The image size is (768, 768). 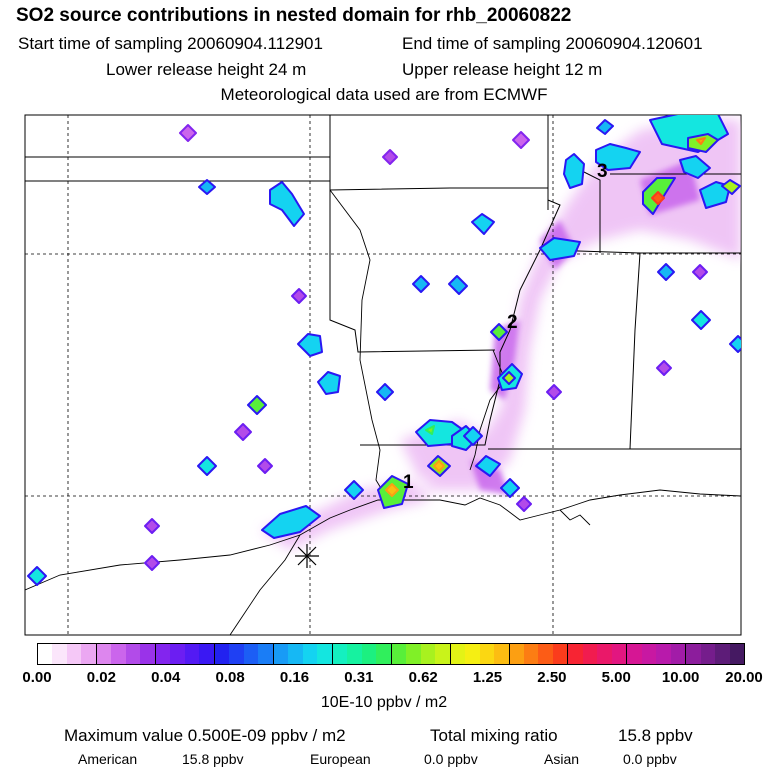 What do you see at coordinates (562, 759) in the screenshot?
I see `source-asian-name: Asian` at bounding box center [562, 759].